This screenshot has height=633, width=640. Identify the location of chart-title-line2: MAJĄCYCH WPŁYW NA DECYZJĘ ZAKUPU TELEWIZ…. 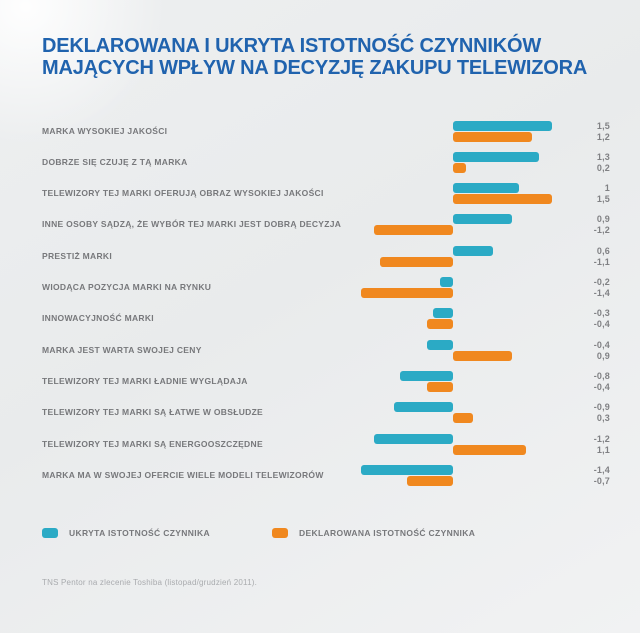
(315, 67).